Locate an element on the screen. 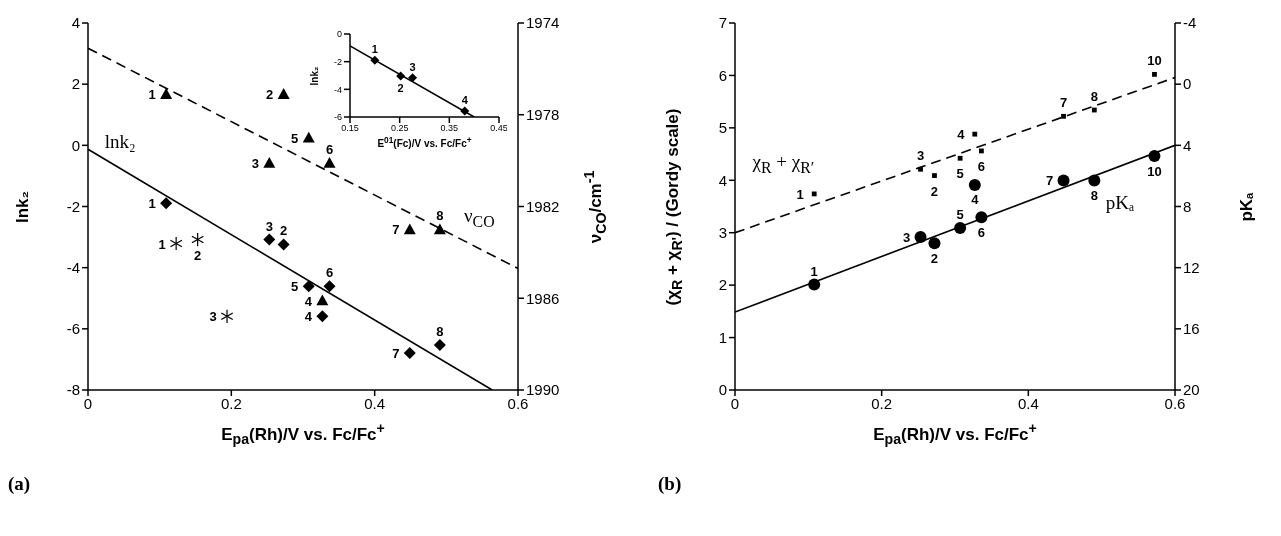 Image resolution: width=1281 pixels, height=536 pixels. x-tick-label: 0.25 is located at coordinates (399, 128).